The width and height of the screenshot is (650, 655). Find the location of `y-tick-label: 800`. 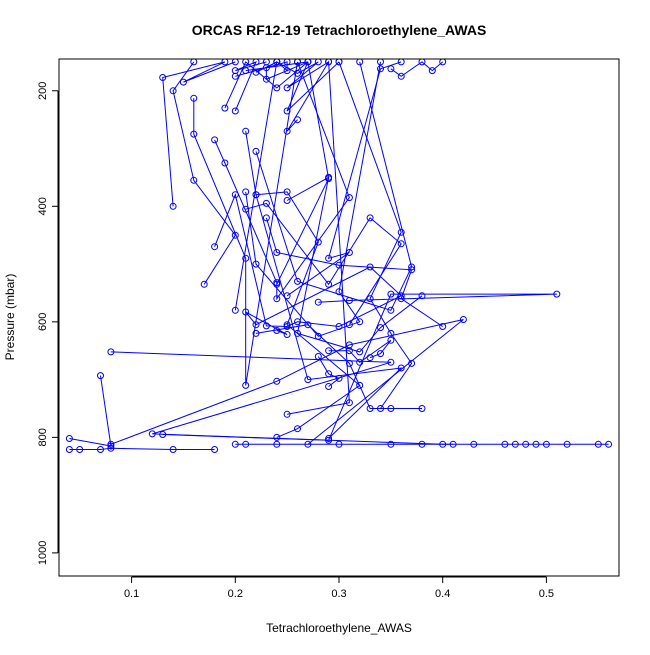

y-tick-label: 800 is located at coordinates (43, 437).